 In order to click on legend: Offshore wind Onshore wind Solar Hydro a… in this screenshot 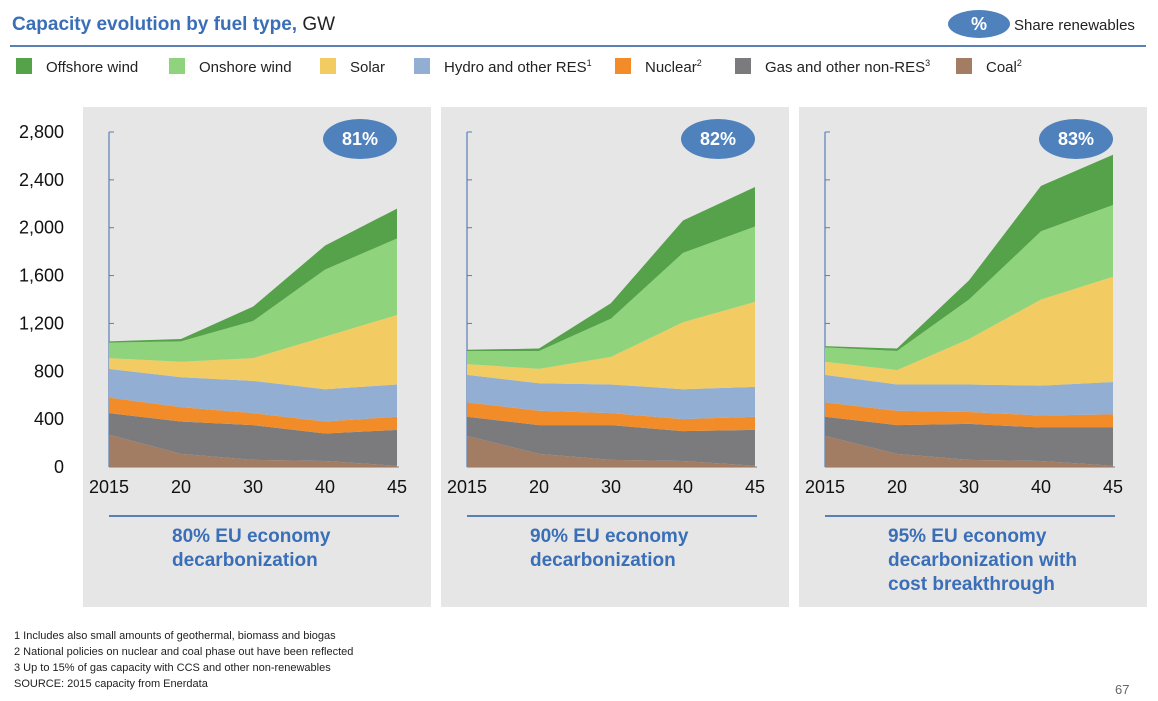, I will do `click(581, 68)`.